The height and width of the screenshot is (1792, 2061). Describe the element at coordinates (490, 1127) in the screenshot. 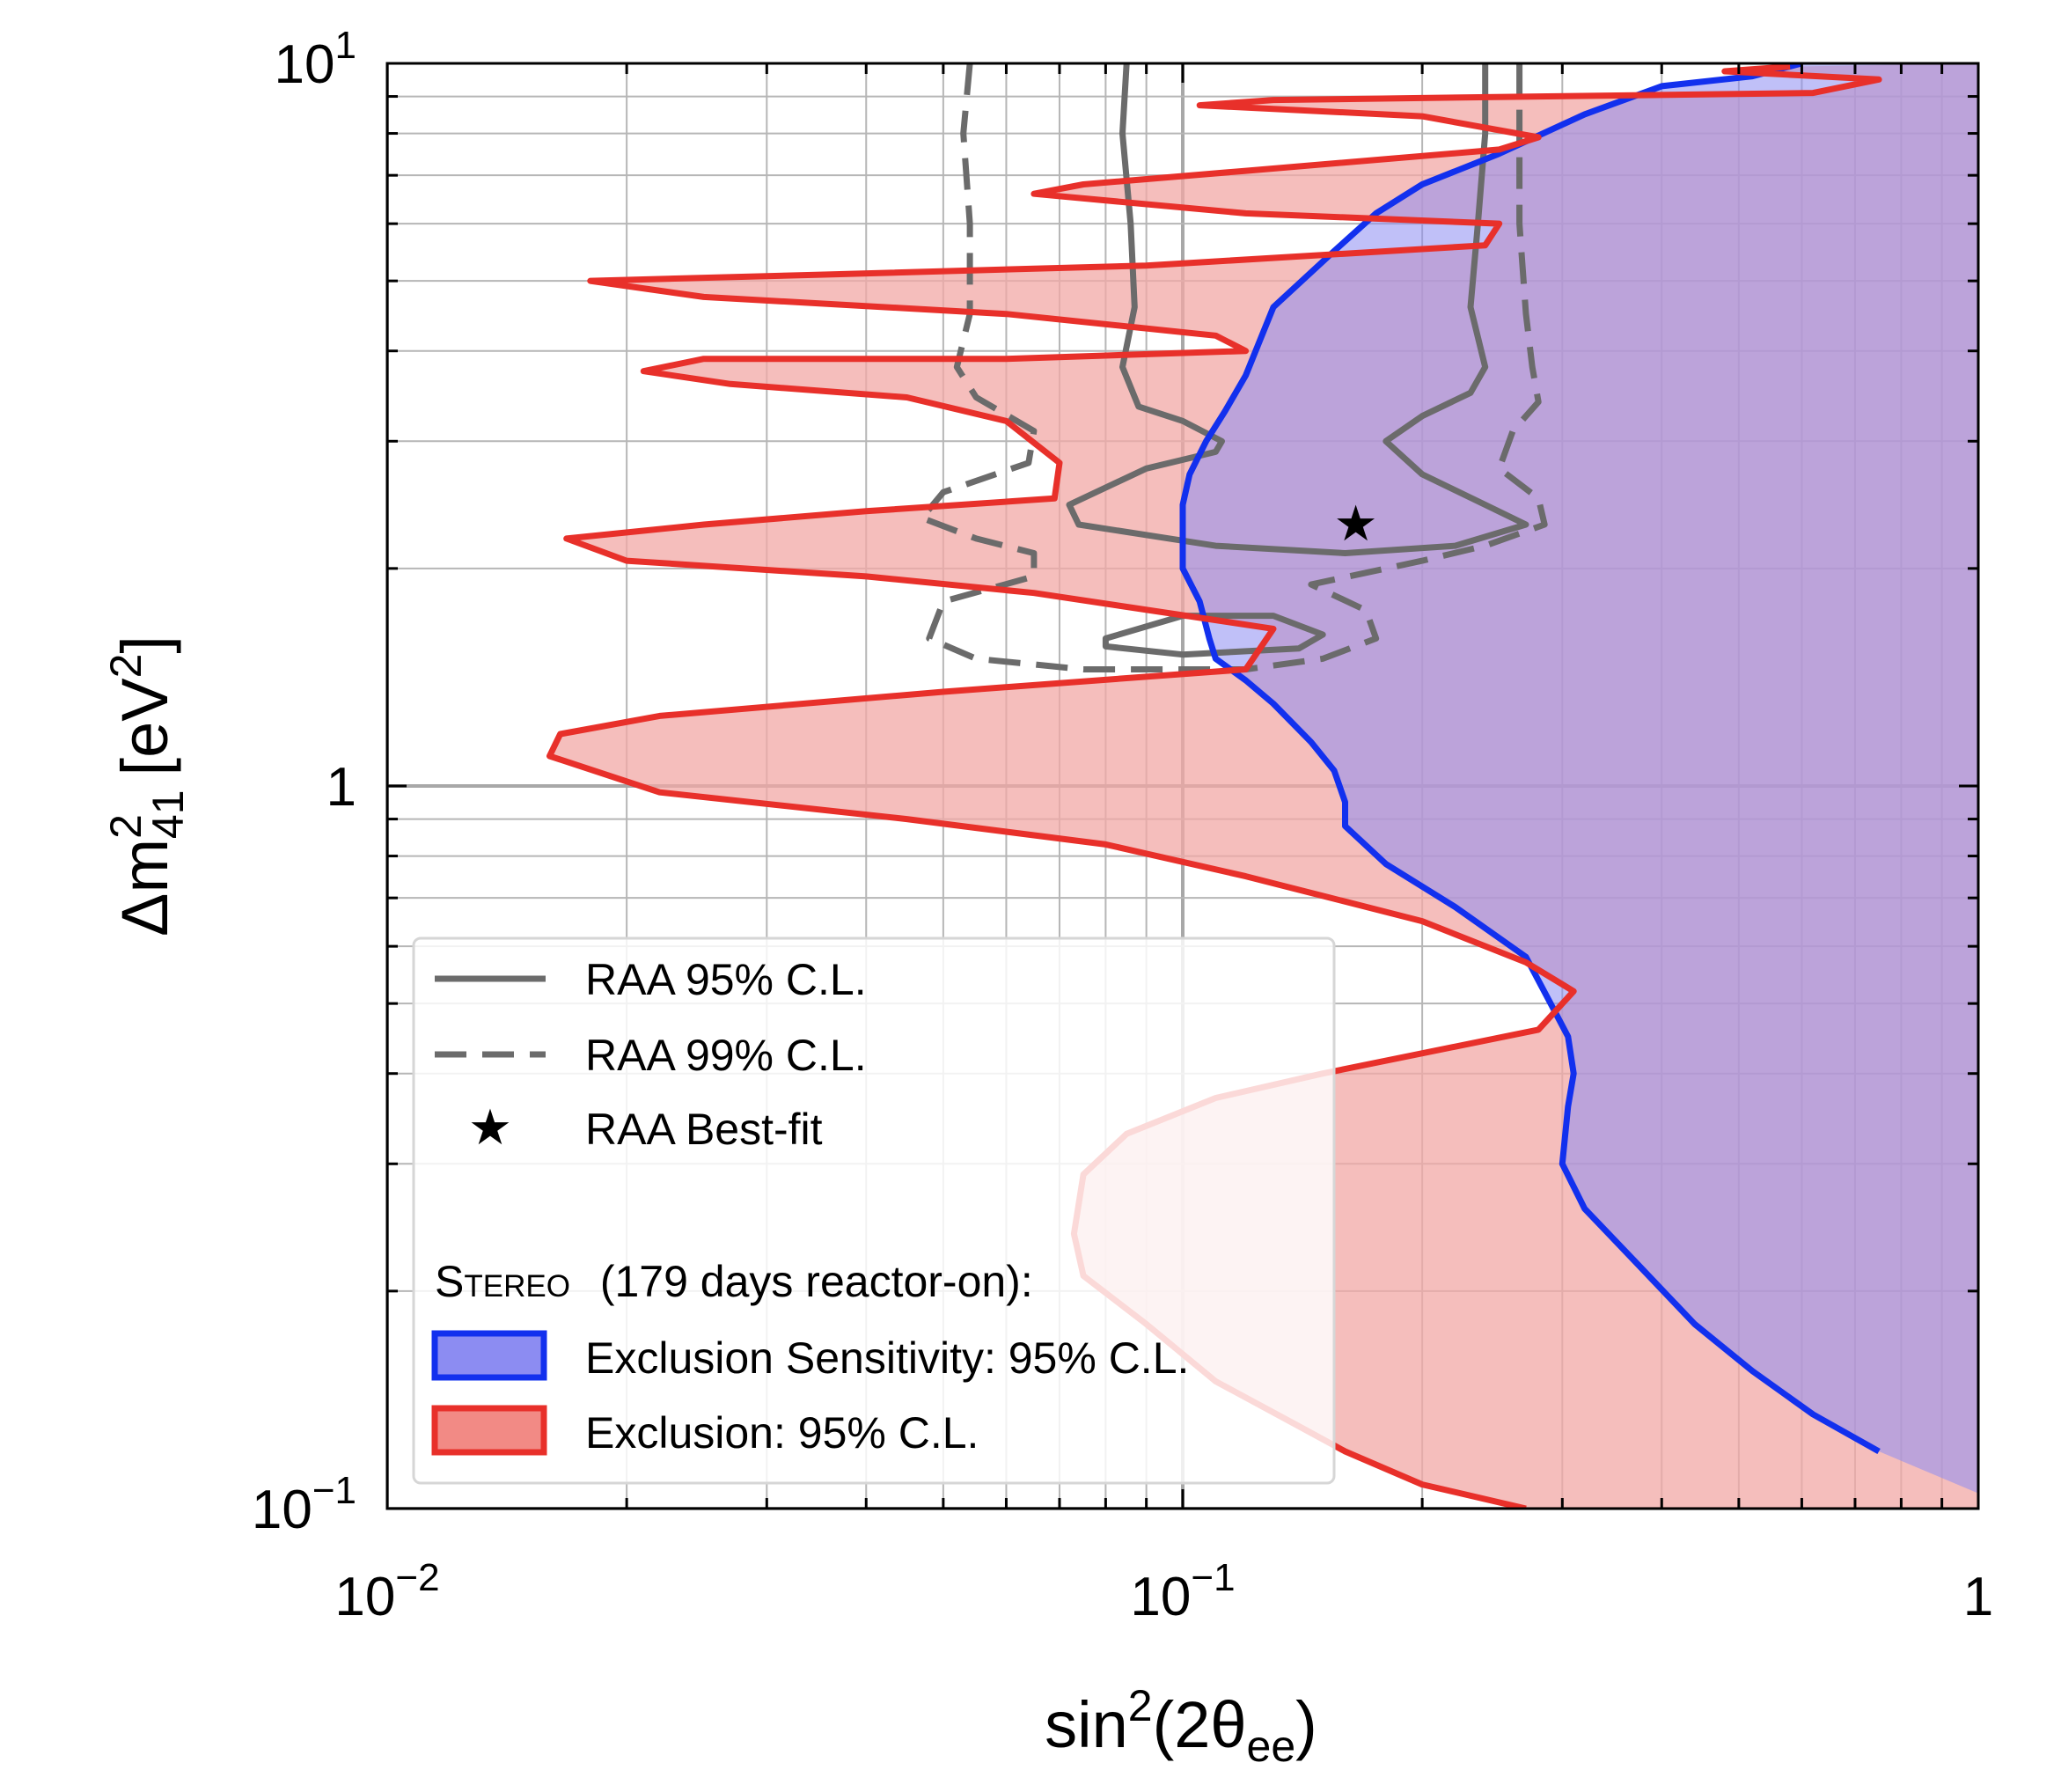

I see `legend-star-icon: ★` at that location.